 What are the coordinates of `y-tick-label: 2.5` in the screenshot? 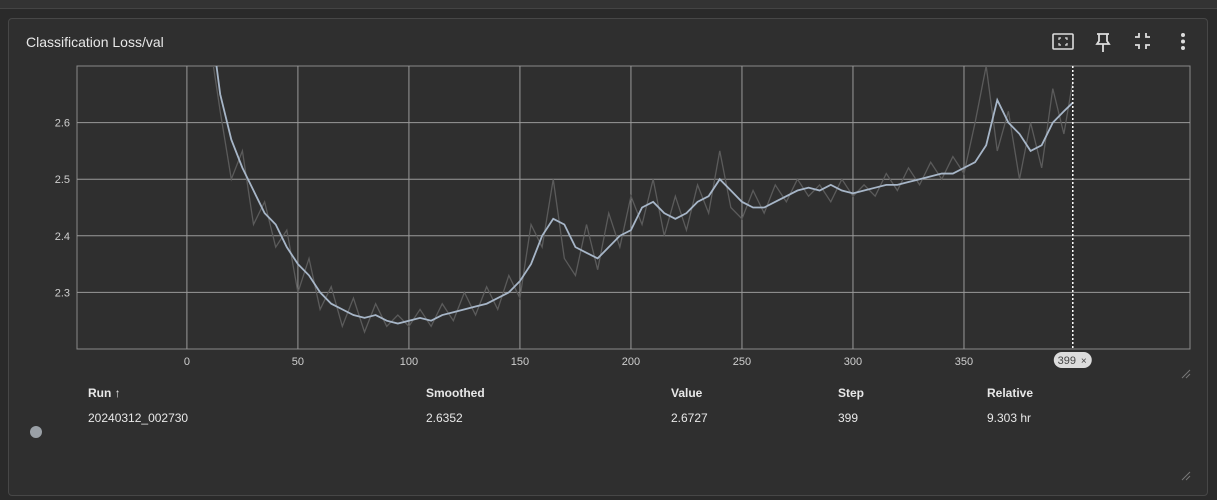 It's located at (62, 180).